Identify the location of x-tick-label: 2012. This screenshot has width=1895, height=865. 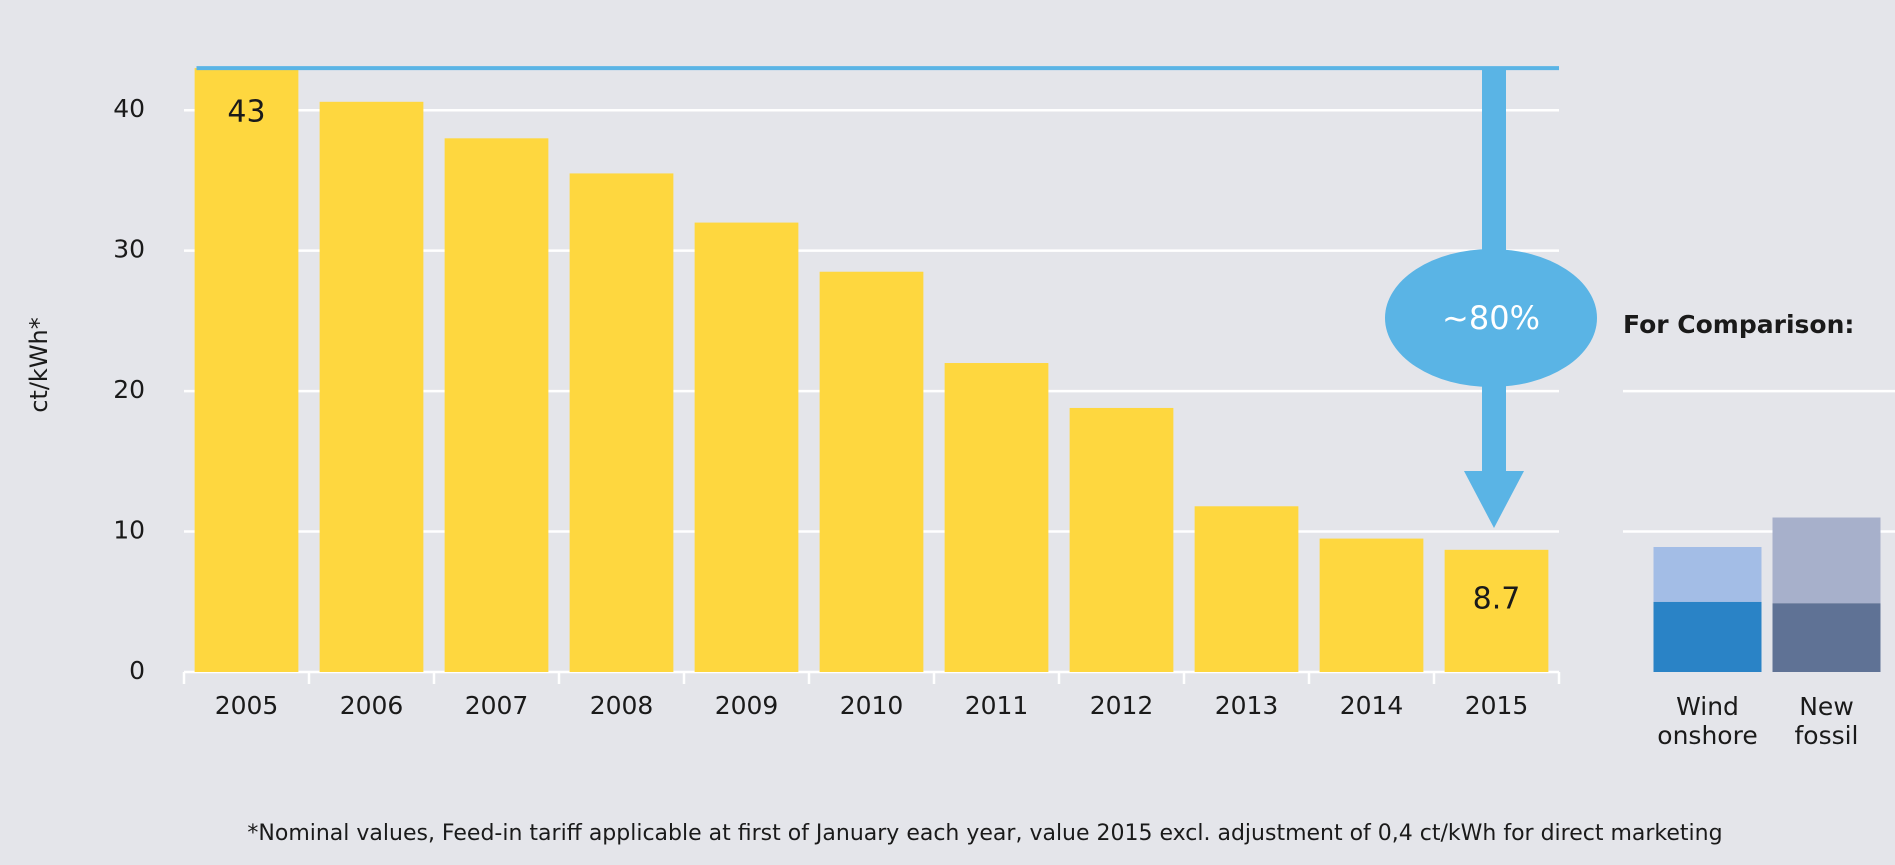
(1122, 705).